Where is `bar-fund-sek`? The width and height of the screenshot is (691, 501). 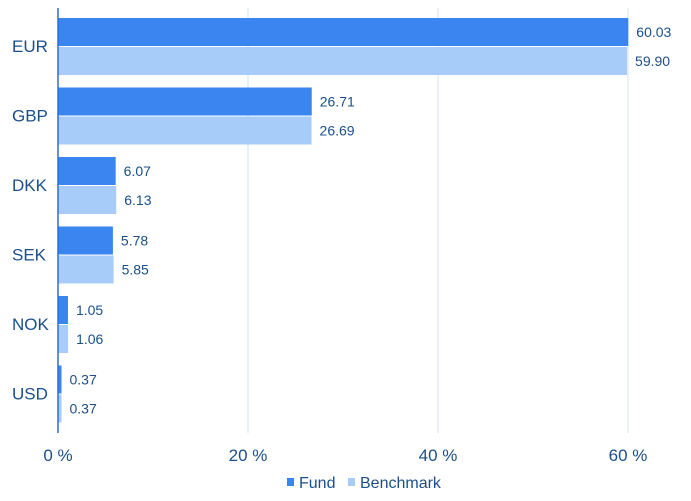
bar-fund-sek is located at coordinates (85, 240).